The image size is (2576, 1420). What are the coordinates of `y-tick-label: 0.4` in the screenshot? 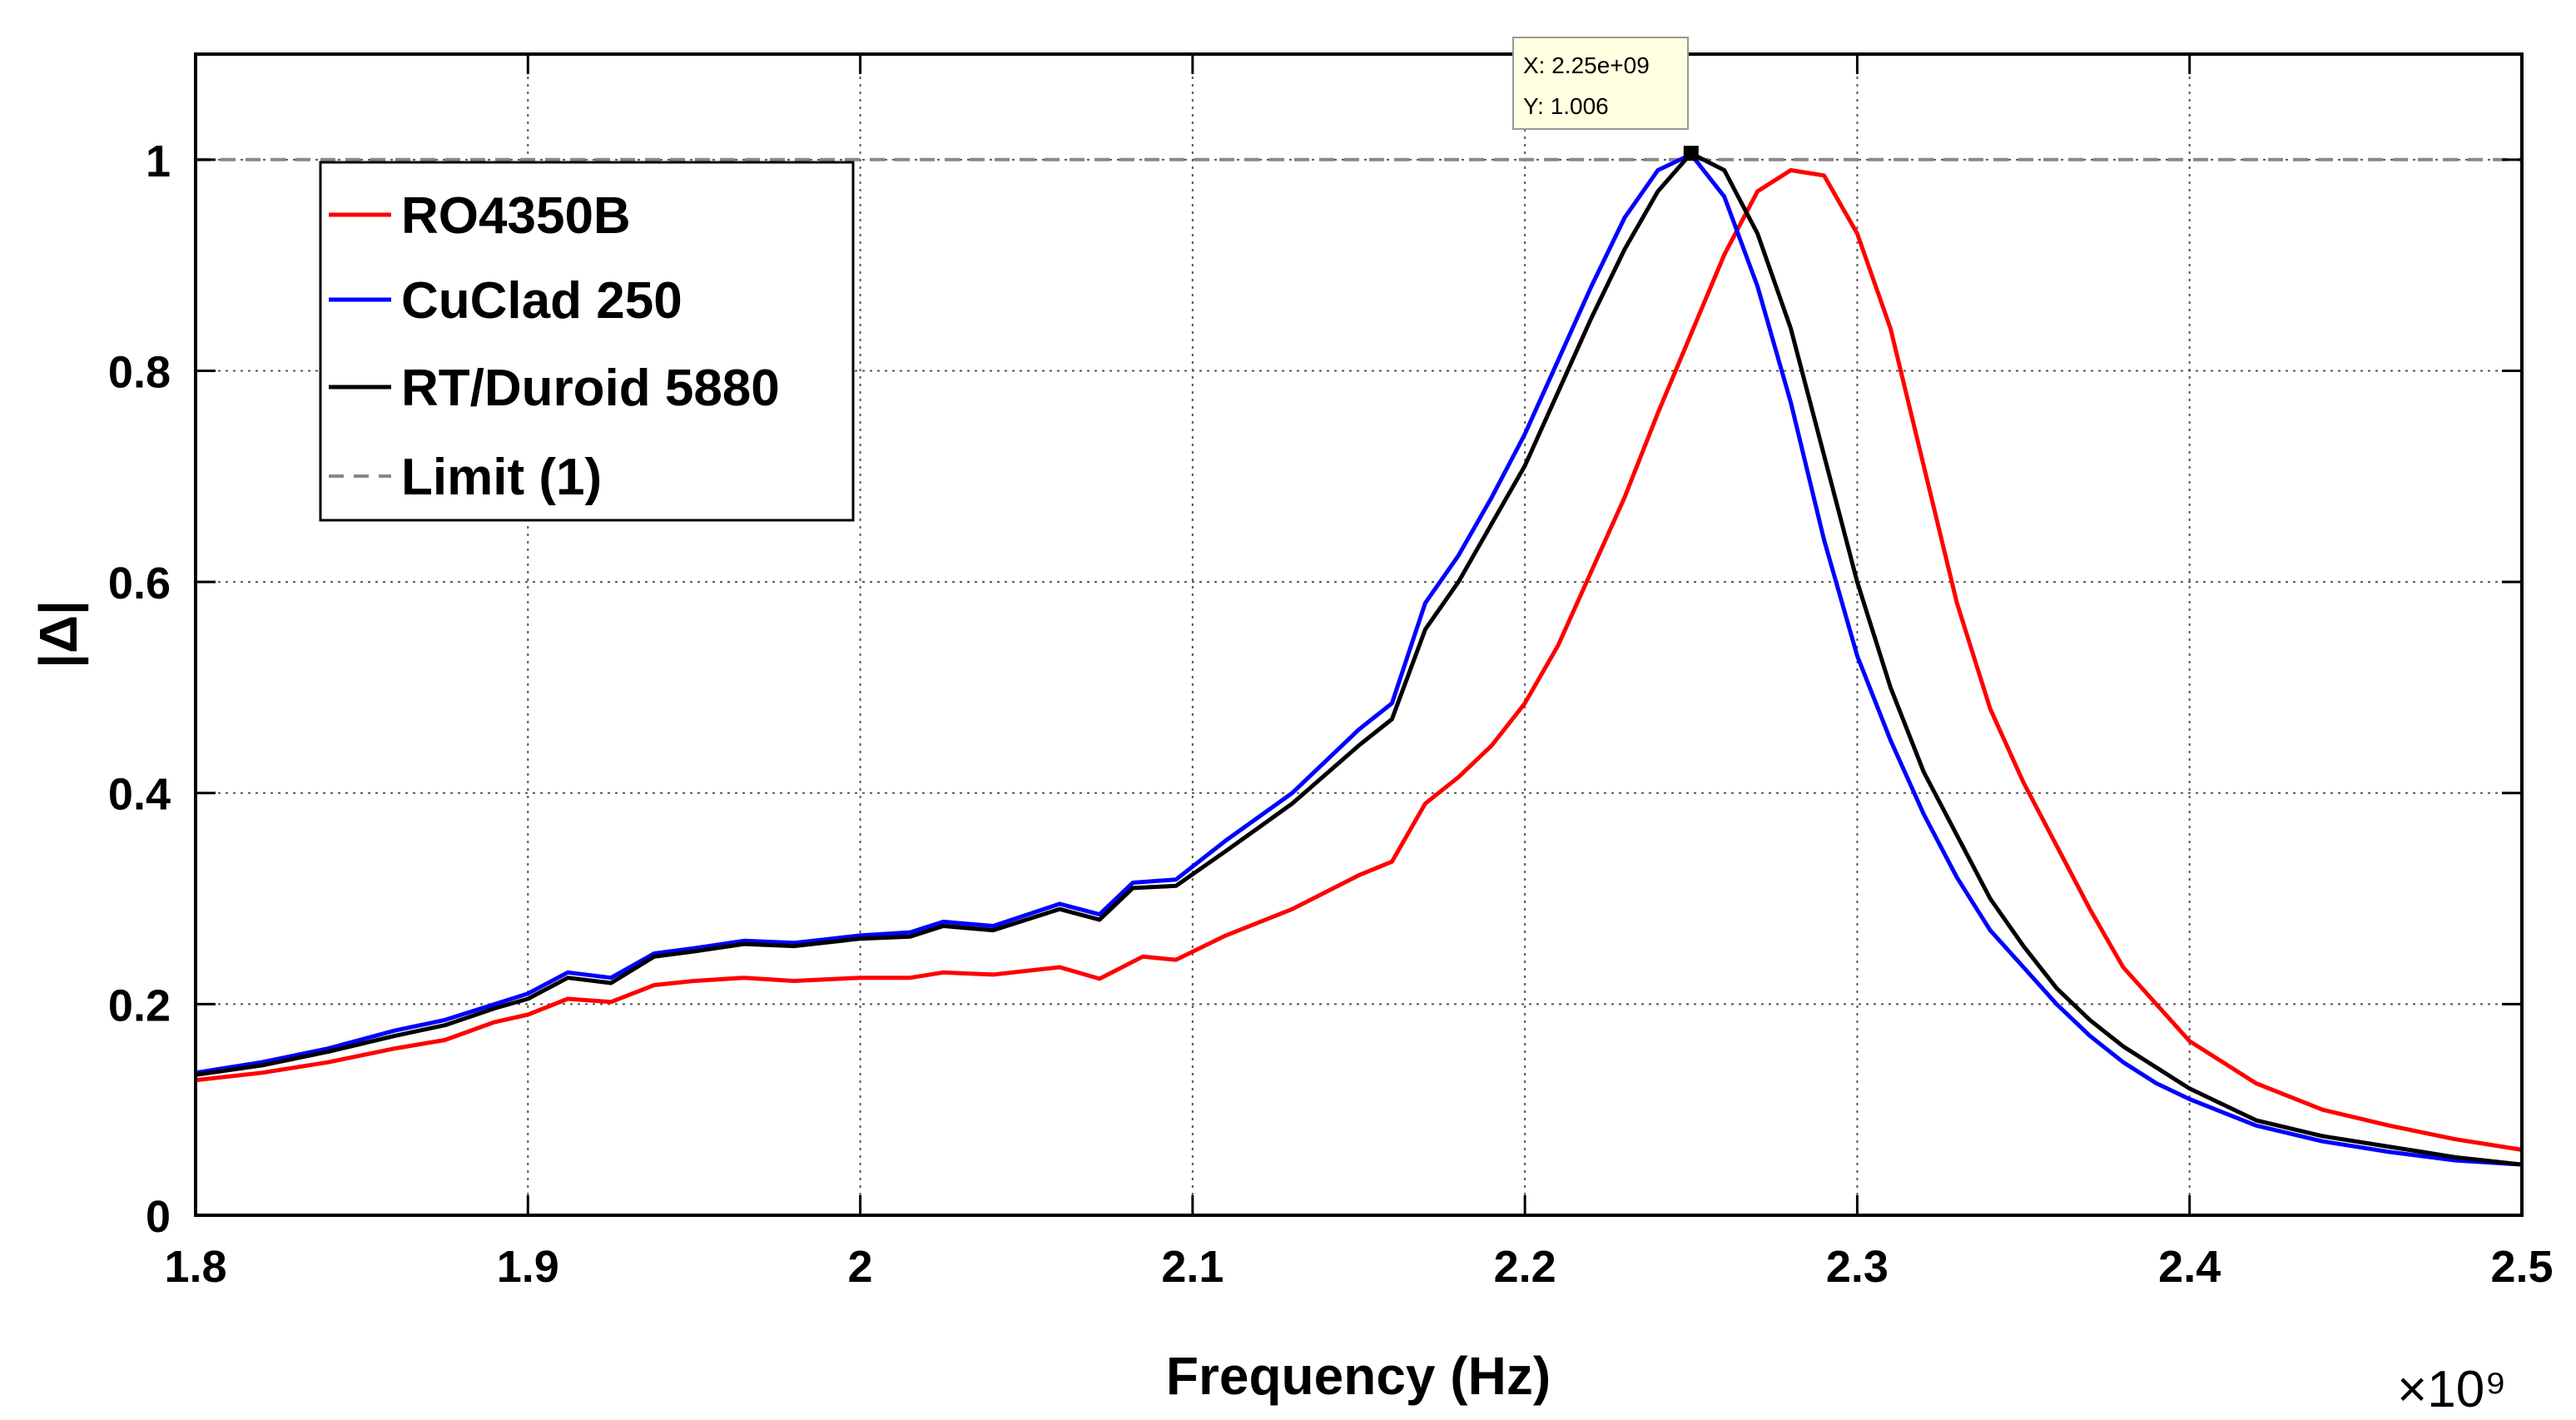 It's located at (139, 795).